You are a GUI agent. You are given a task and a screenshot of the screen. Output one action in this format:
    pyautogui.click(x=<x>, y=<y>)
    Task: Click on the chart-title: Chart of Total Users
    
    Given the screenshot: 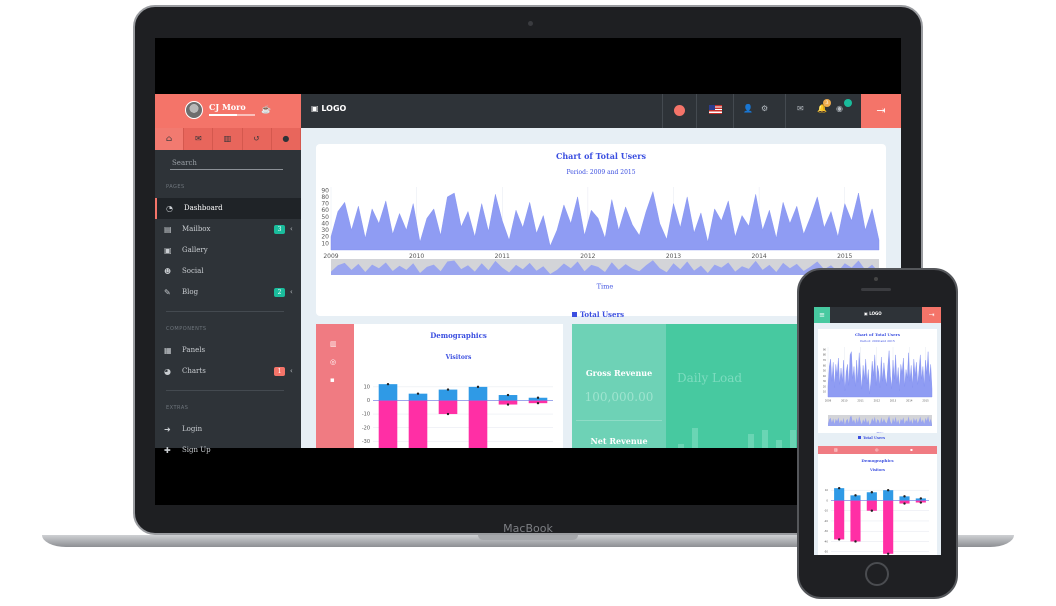 What is the action you would take?
    pyautogui.click(x=601, y=156)
    